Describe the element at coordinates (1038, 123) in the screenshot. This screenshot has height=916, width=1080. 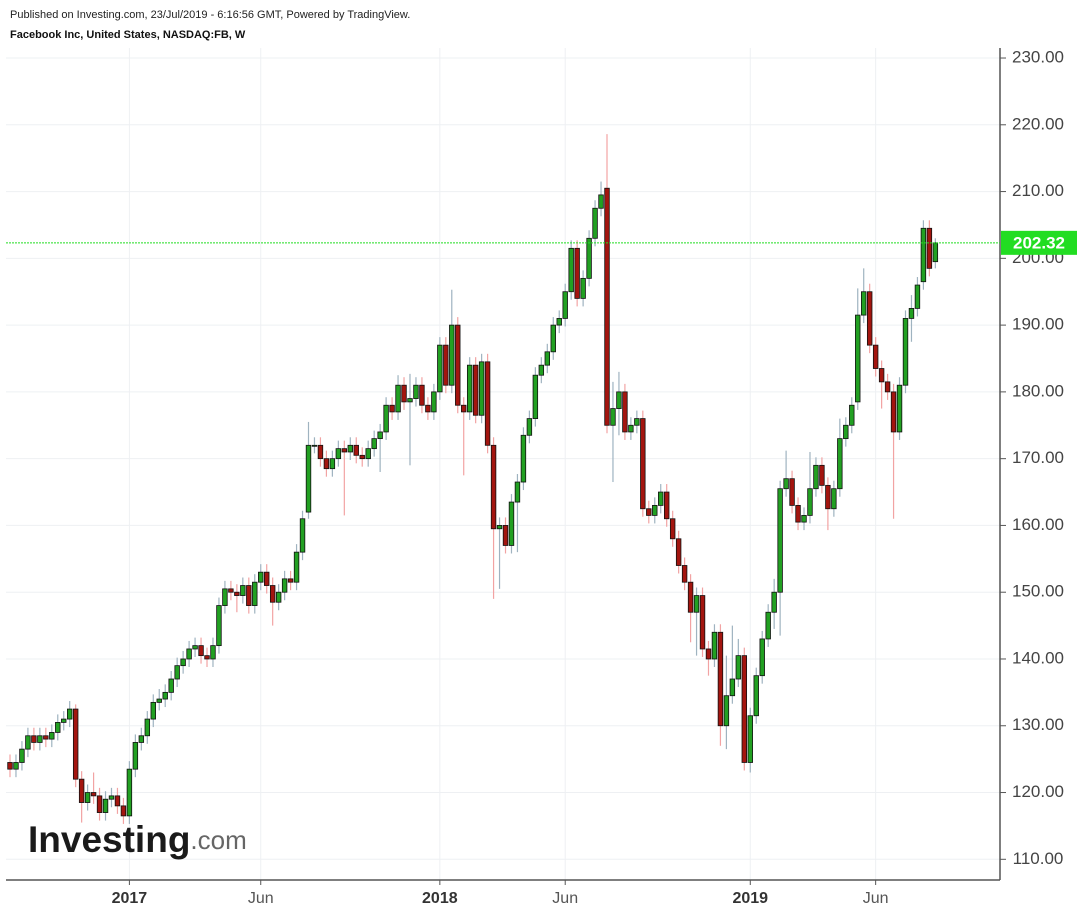
I see `y-tick-label: 220.00` at that location.